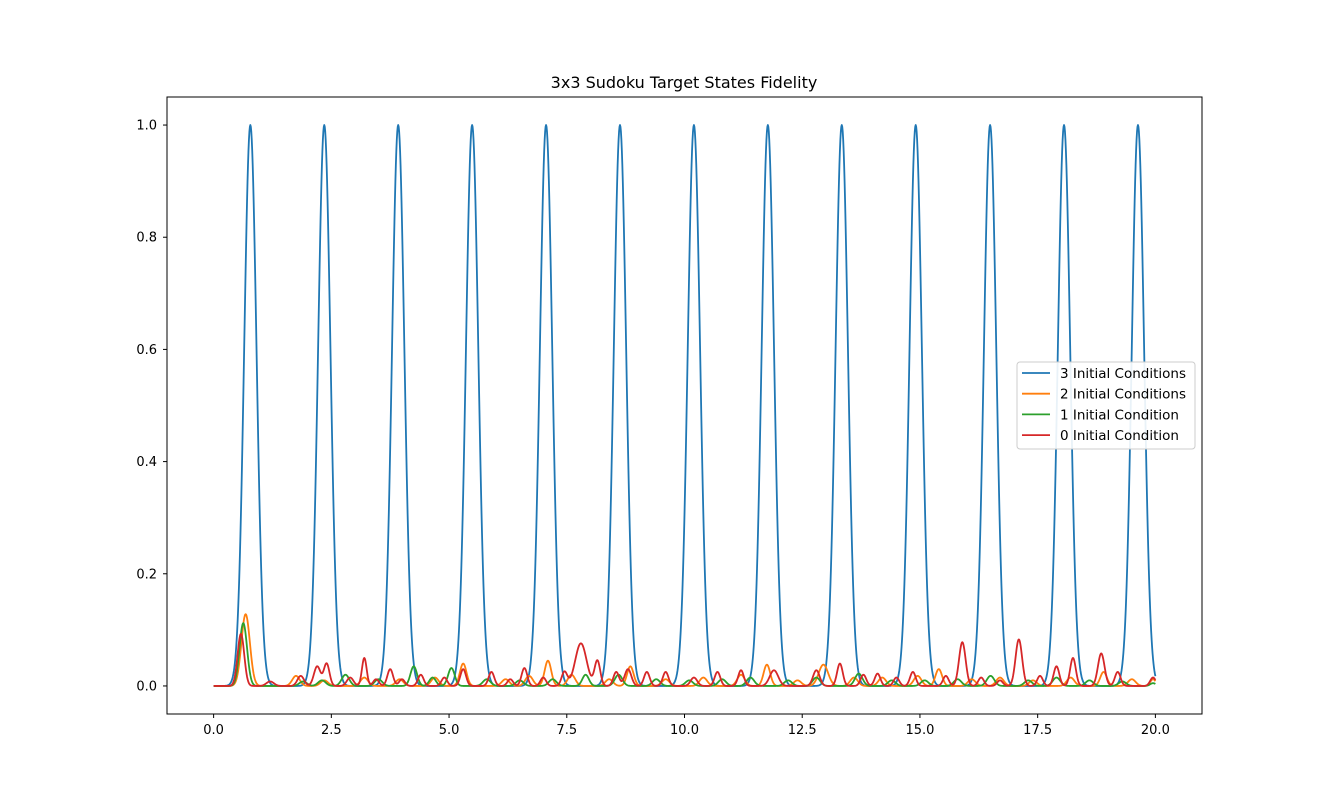  Describe the element at coordinates (146, 686) in the screenshot. I see `y-tick-label-0: 0.0` at that location.